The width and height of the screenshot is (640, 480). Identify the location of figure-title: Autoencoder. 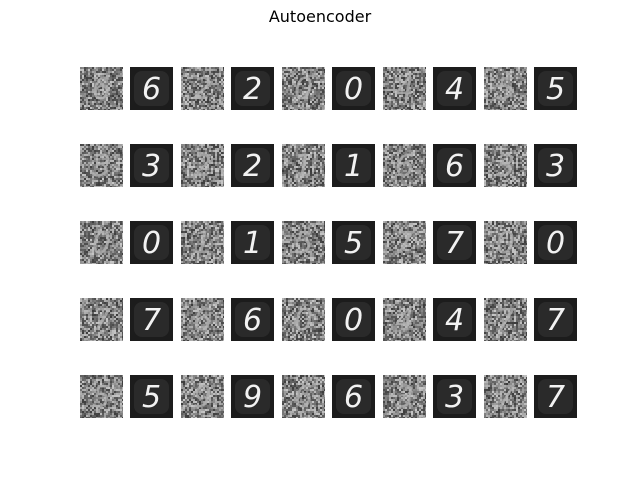
(320, 16).